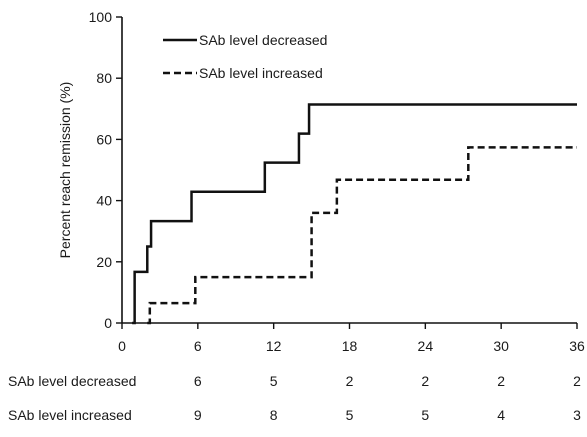 The height and width of the screenshot is (437, 587). Describe the element at coordinates (263, 40) in the screenshot. I see `legend-label-decreased: SAb level decreased` at that location.